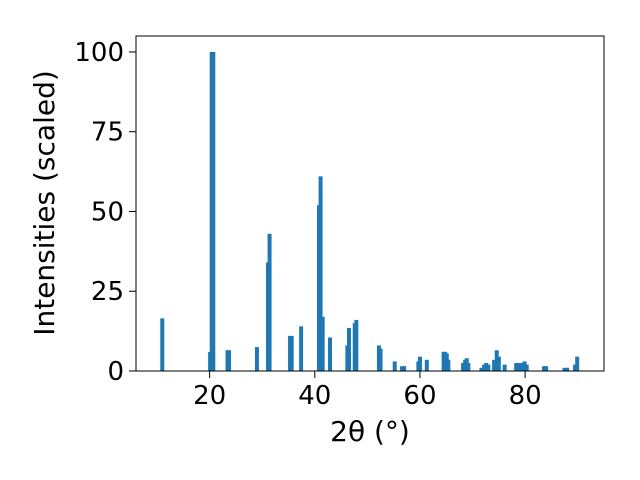 Image resolution: width=640 pixels, height=480 pixels. Describe the element at coordinates (99, 53) in the screenshot. I see `y-tick-label: 100` at that location.